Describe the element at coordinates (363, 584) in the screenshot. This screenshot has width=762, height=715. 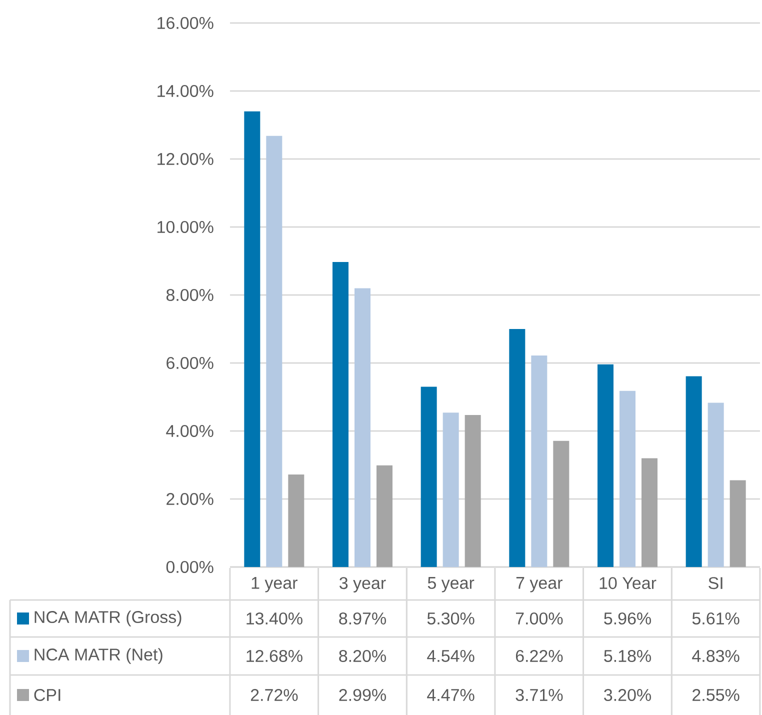
I see `x-tick-label: 3 year` at that location.